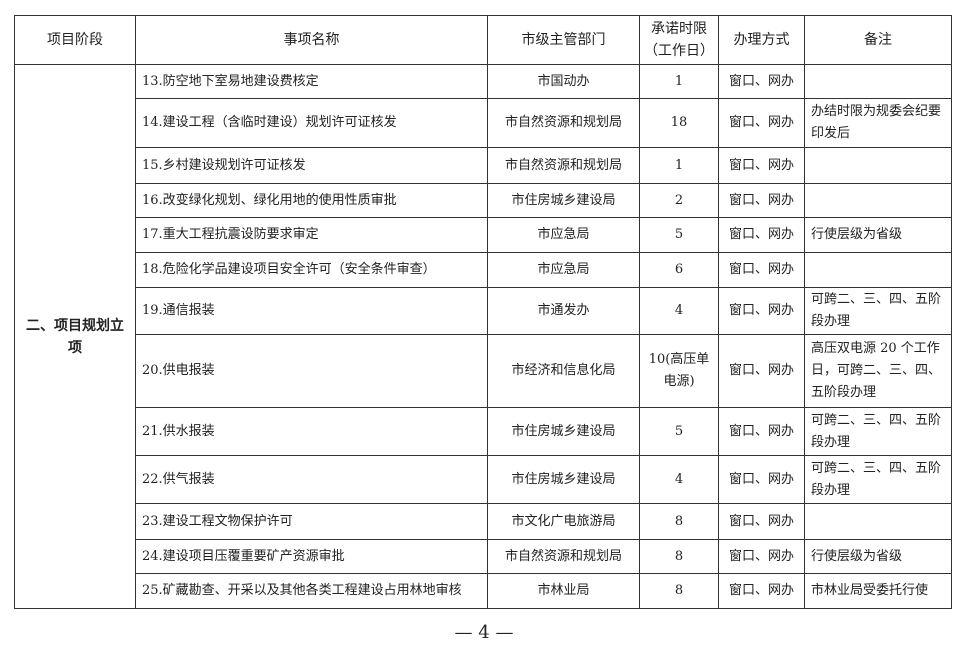 Image resolution: width=968 pixels, height=658 pixels. I want to click on time-limit: 2, so click(679, 200).